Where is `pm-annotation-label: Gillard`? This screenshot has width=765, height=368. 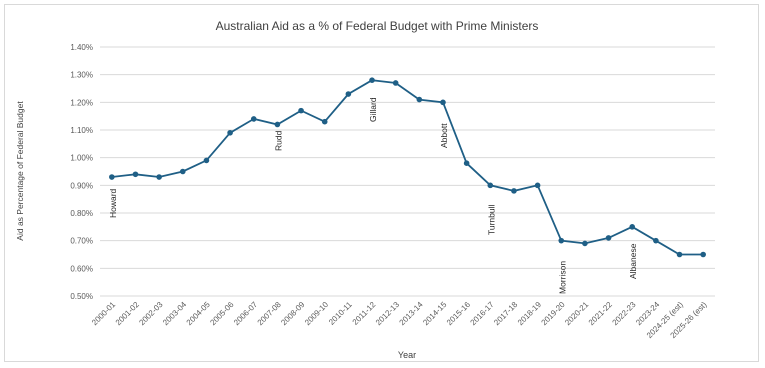 pm-annotation-label: Gillard is located at coordinates (373, 109).